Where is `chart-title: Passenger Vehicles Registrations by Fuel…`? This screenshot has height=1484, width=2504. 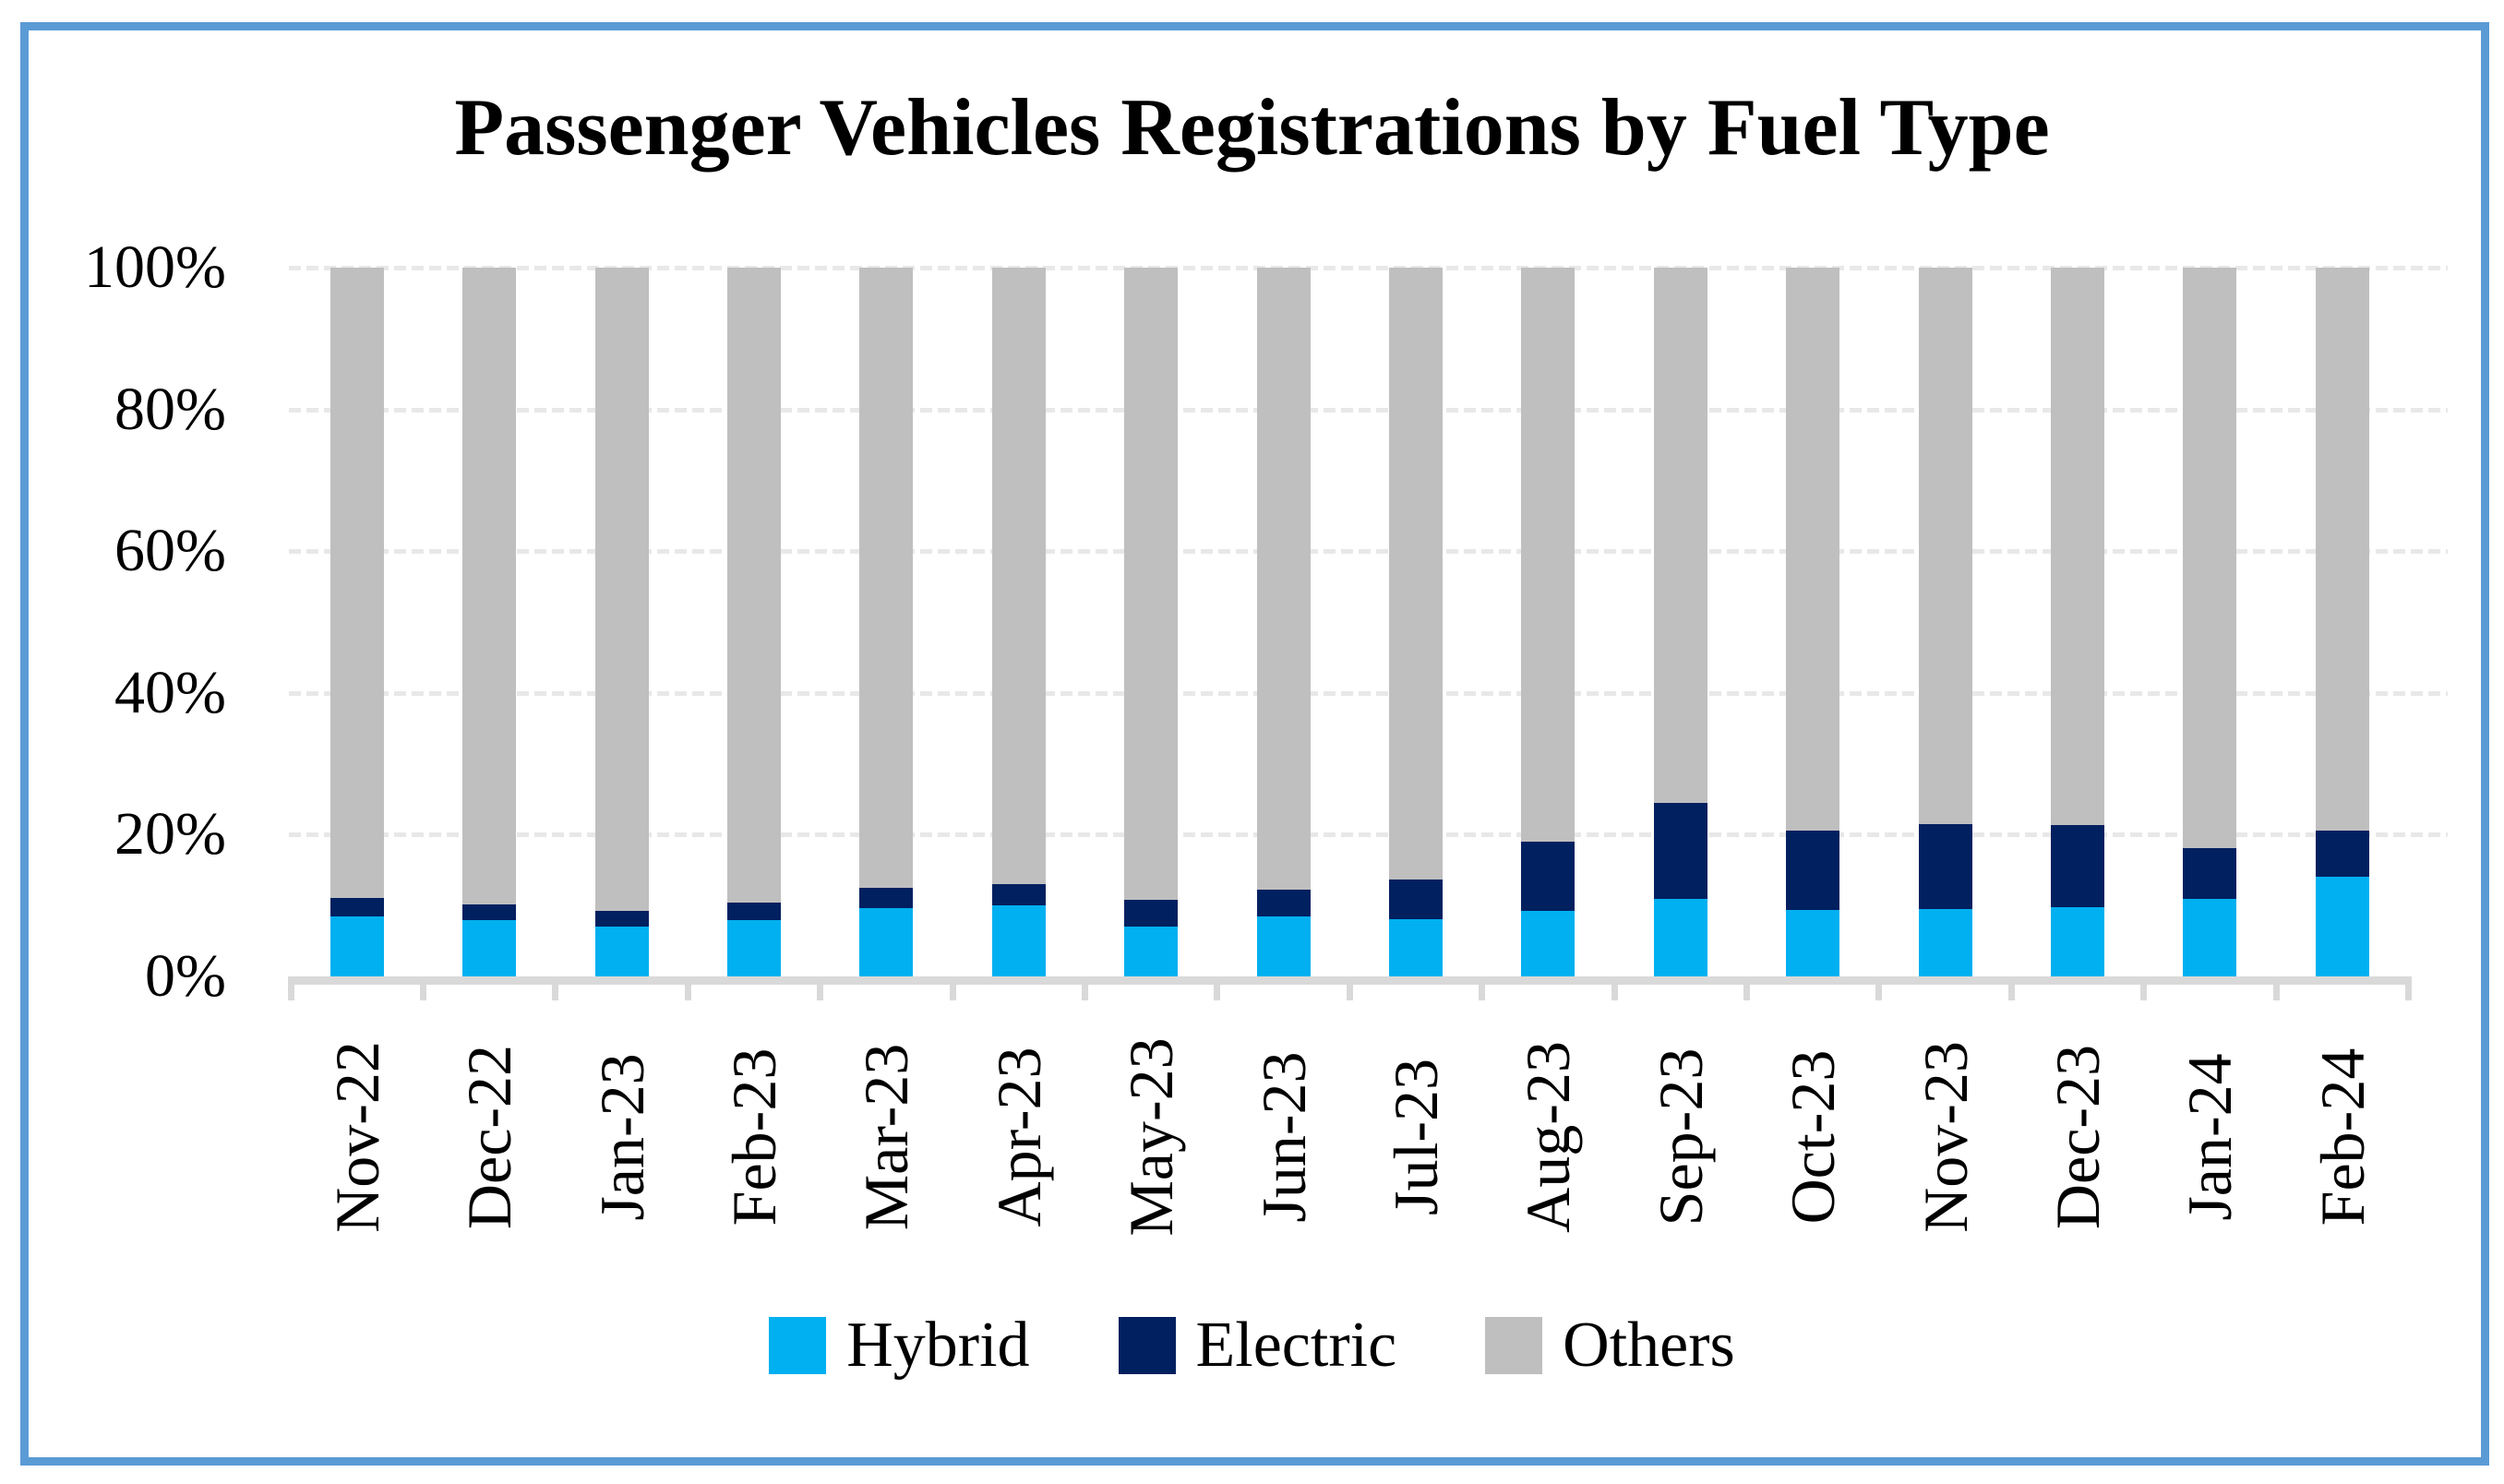 chart-title: Passenger Vehicles Registrations by Fuel… is located at coordinates (1252, 128).